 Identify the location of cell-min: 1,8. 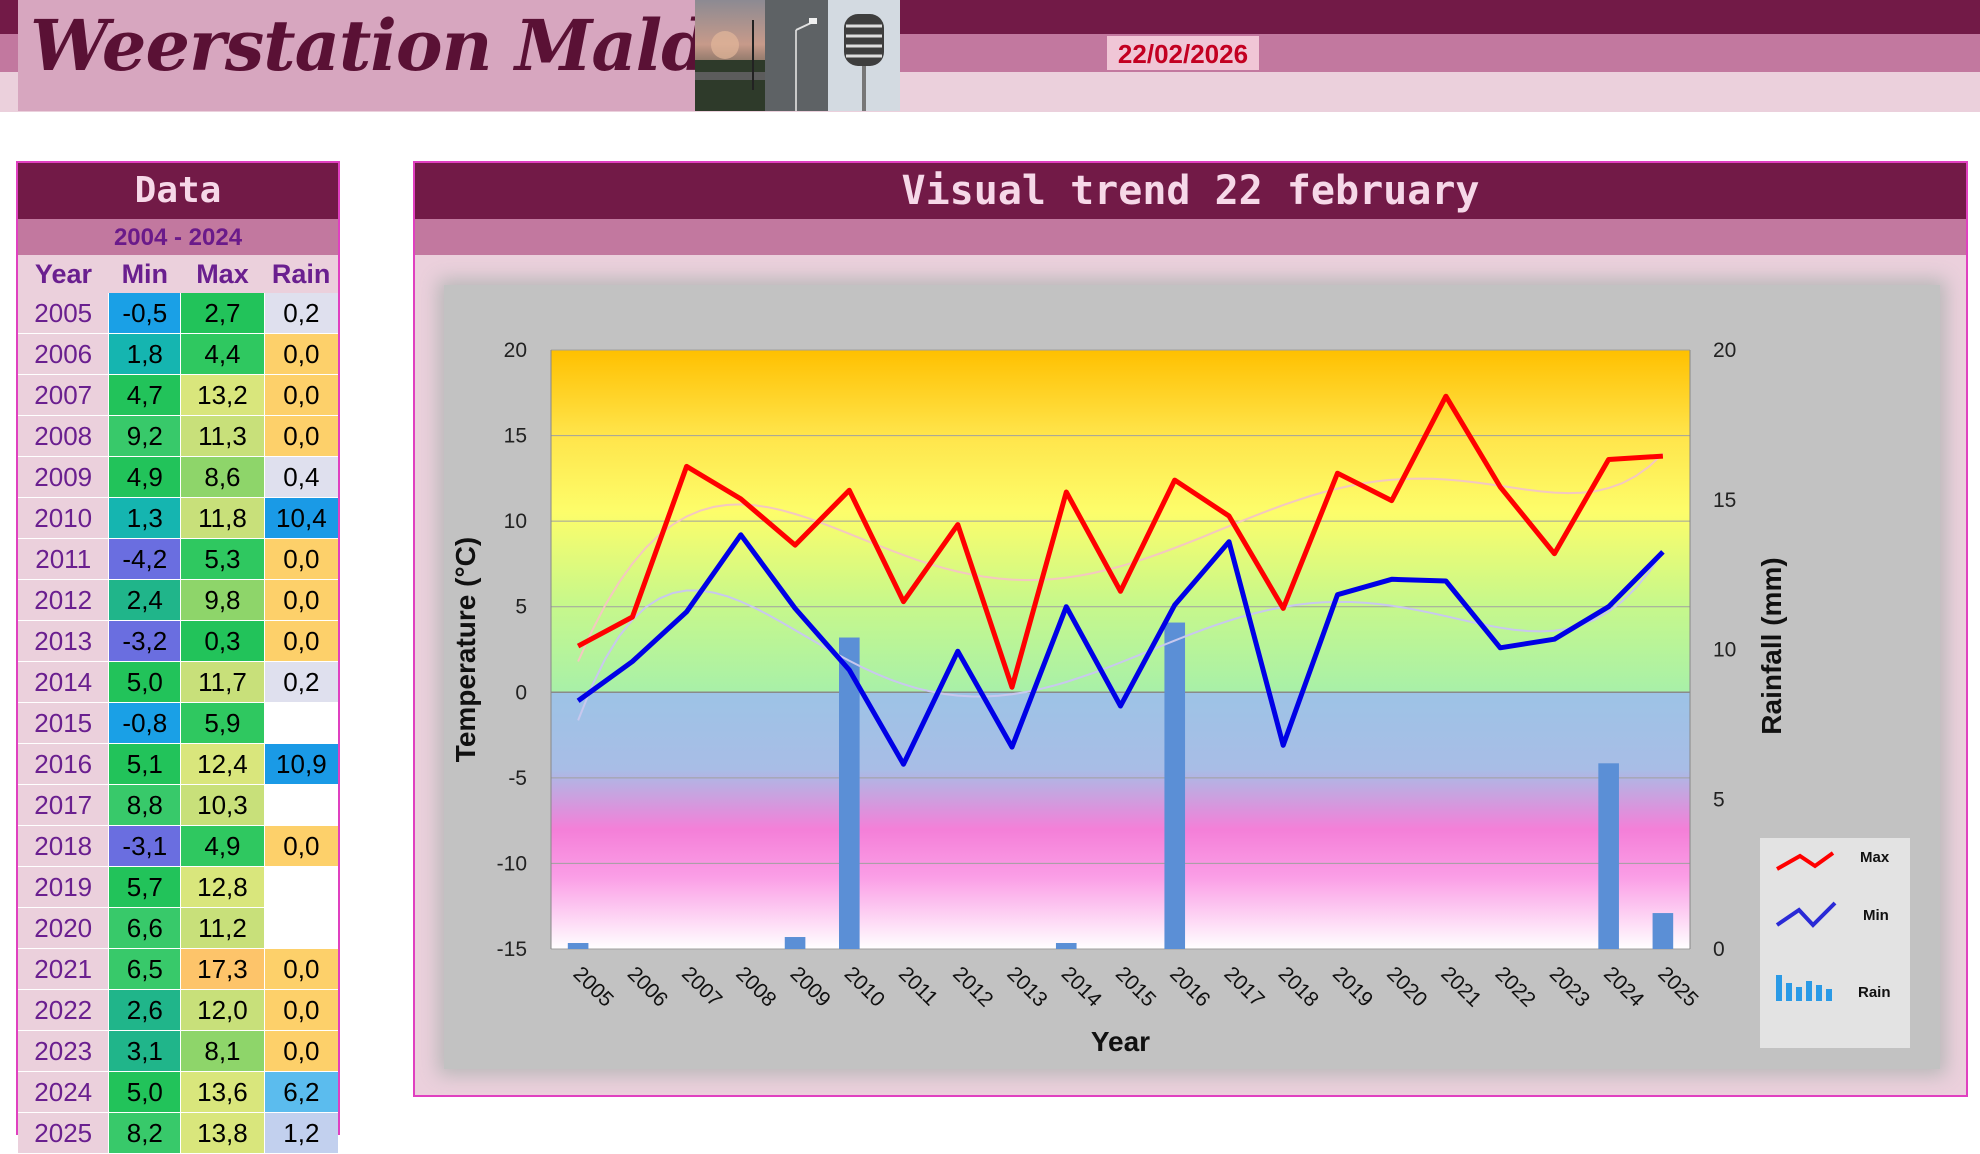
(144, 354).